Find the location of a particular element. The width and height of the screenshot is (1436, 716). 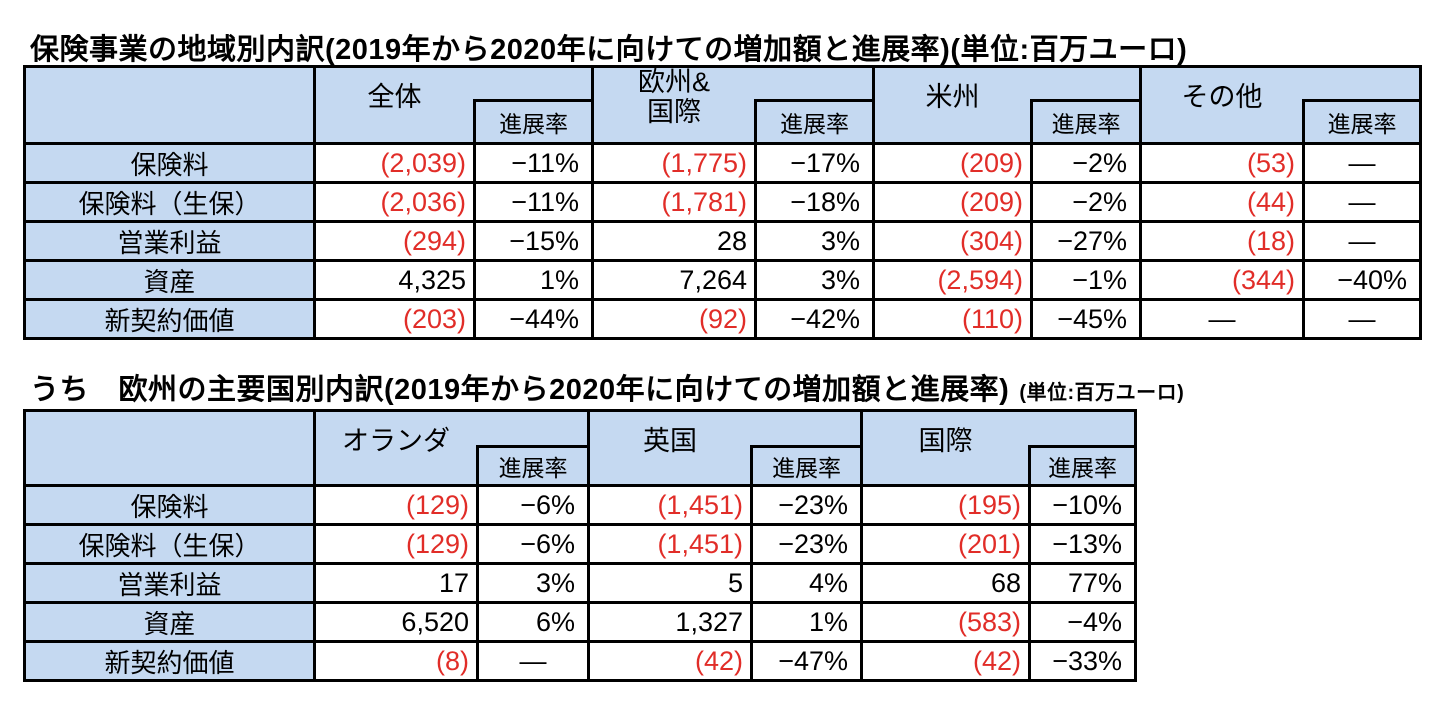

amount-cell: (195) is located at coordinates (945, 505).